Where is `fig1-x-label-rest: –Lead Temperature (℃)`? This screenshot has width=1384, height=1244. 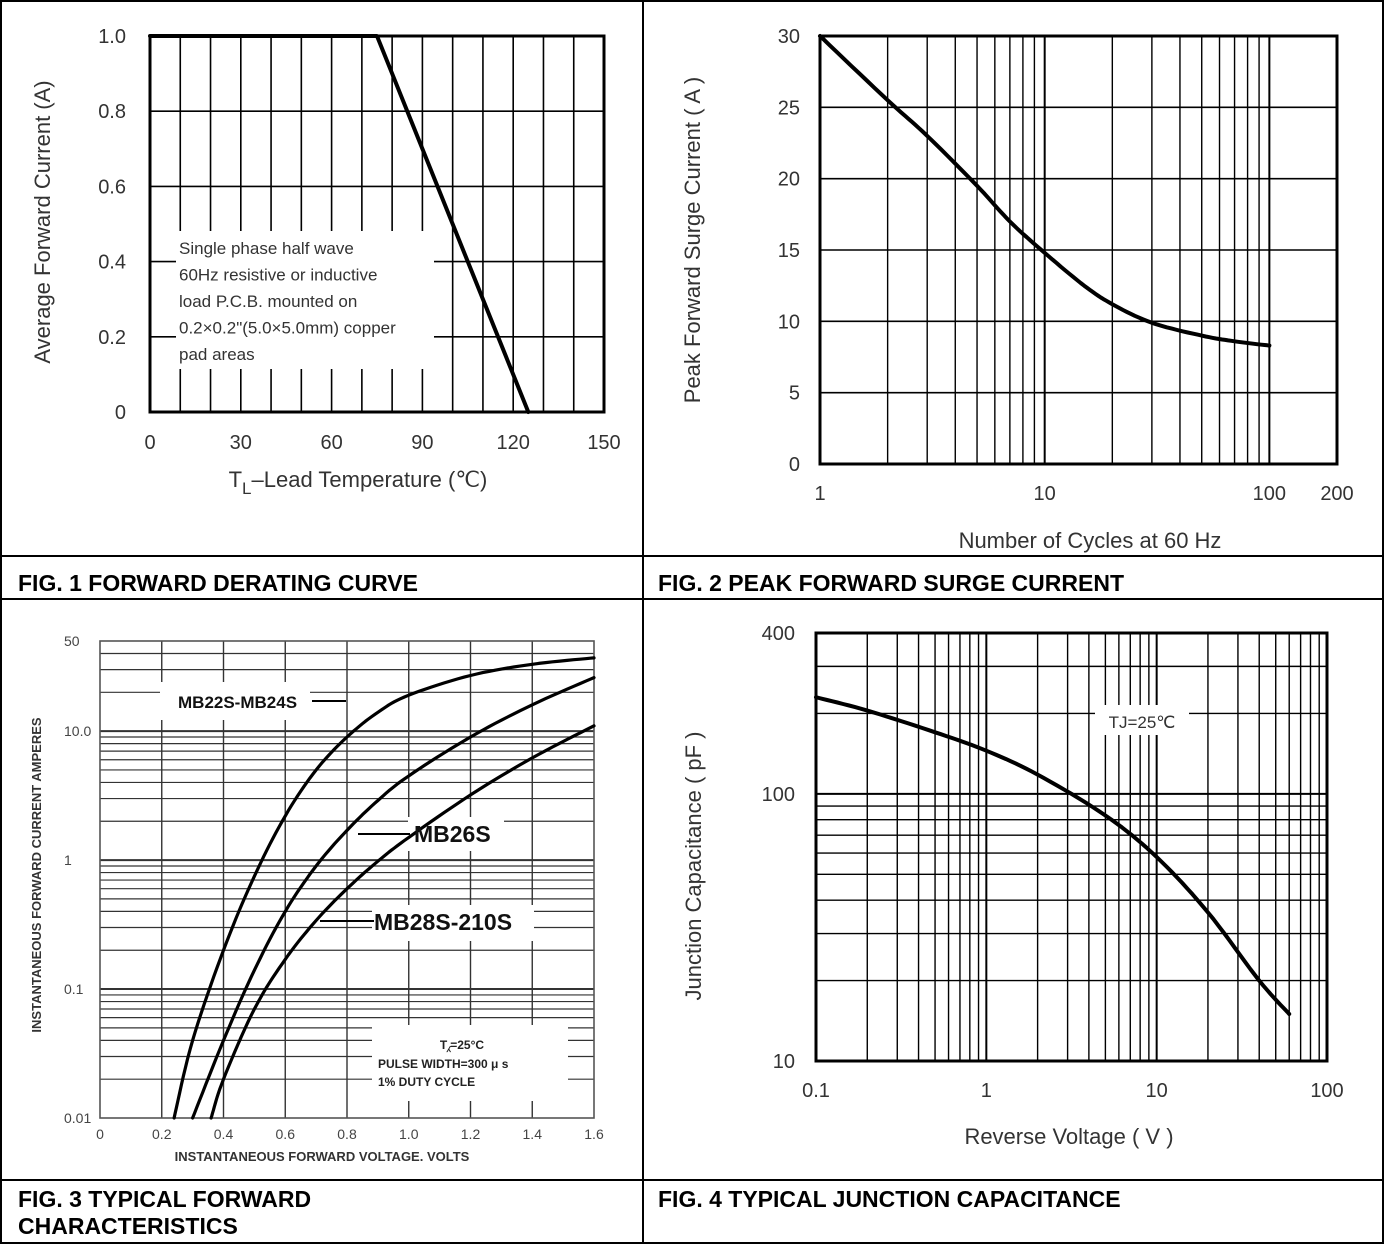
fig1-x-label-rest: –Lead Temperature (℃) is located at coordinates (370, 479).